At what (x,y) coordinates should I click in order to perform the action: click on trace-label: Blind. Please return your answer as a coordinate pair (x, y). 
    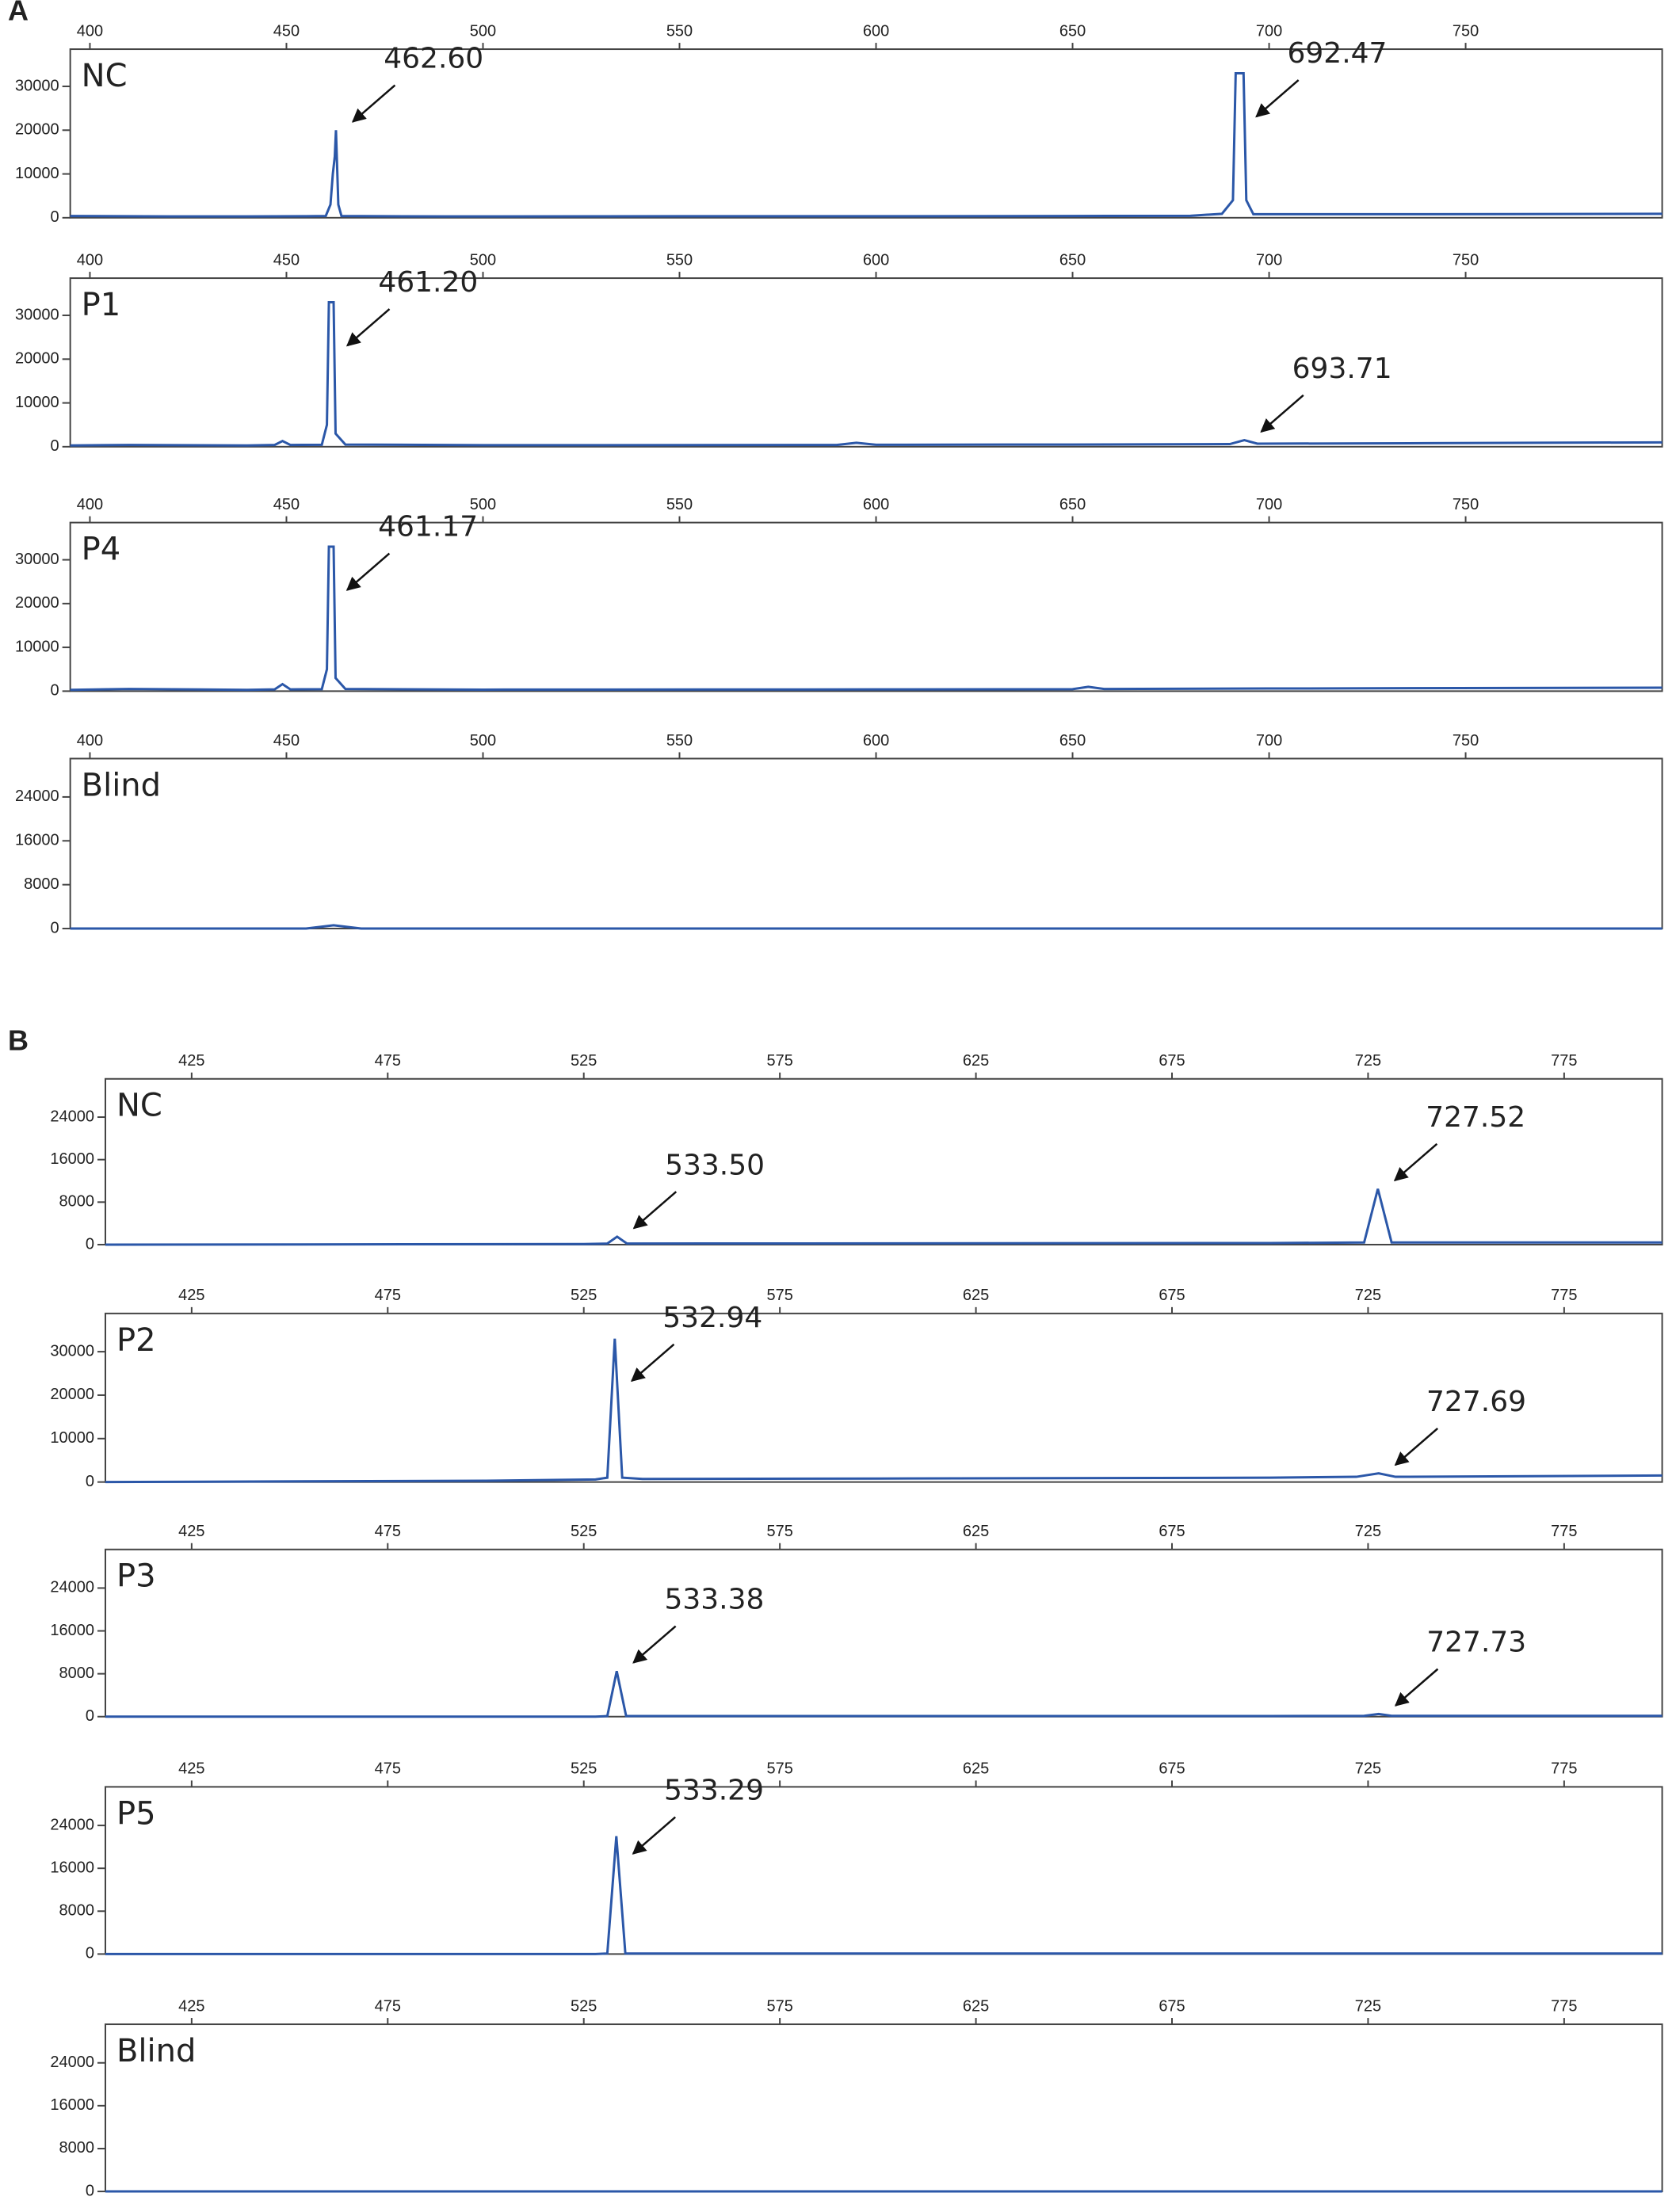
    Looking at the image, I should click on (156, 2051).